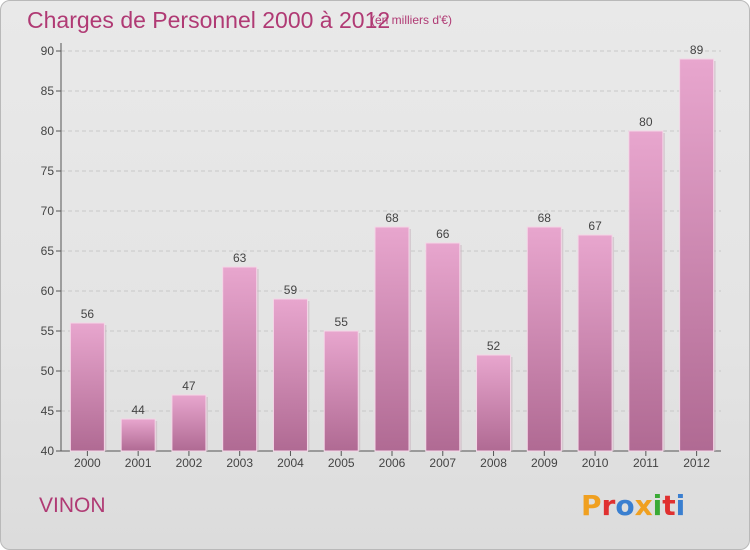 The width and height of the screenshot is (750, 550). What do you see at coordinates (646, 463) in the screenshot?
I see `x-tick-label: 2011` at bounding box center [646, 463].